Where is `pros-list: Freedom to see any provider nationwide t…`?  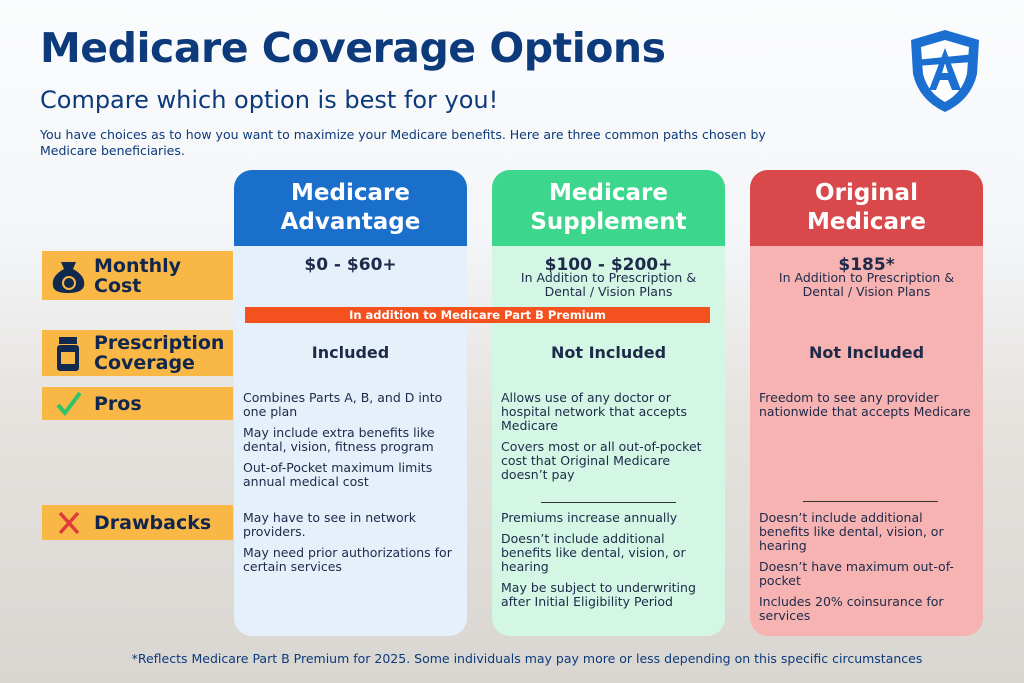
pros-list: Freedom to see any provider nationwide t… is located at coordinates (868, 408).